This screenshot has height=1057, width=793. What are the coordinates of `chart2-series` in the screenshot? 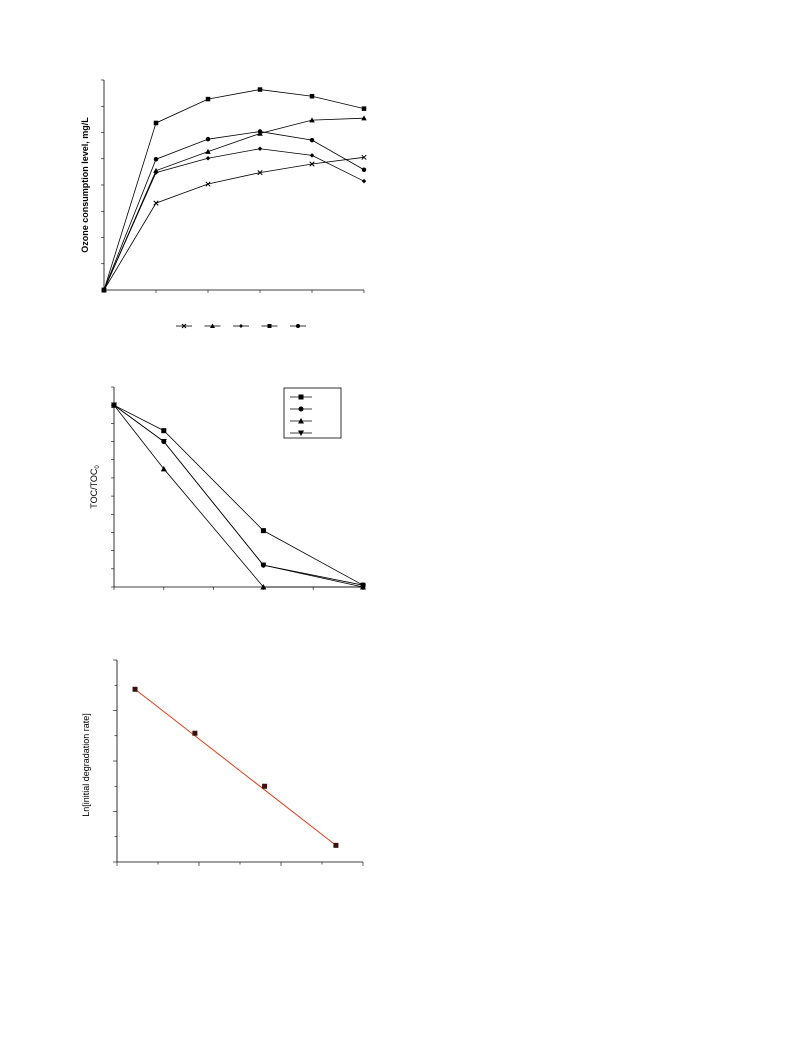 It's located at (238, 496).